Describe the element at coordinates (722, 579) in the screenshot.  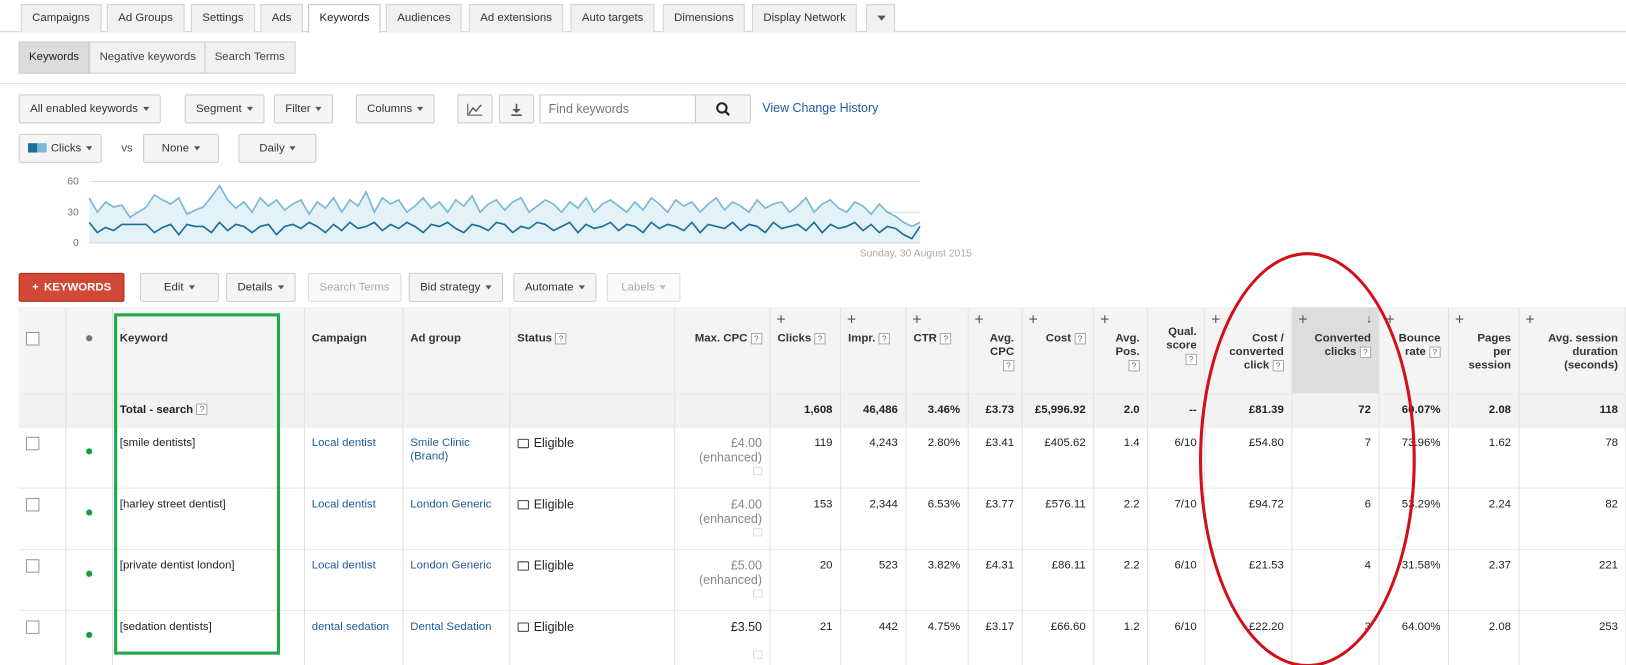
I see `max-cpc-cell: £5.00 (enhanced)` at that location.